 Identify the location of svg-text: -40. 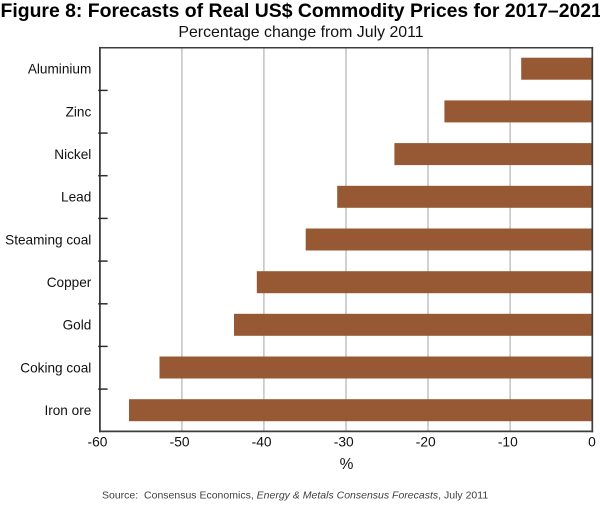
(262, 442).